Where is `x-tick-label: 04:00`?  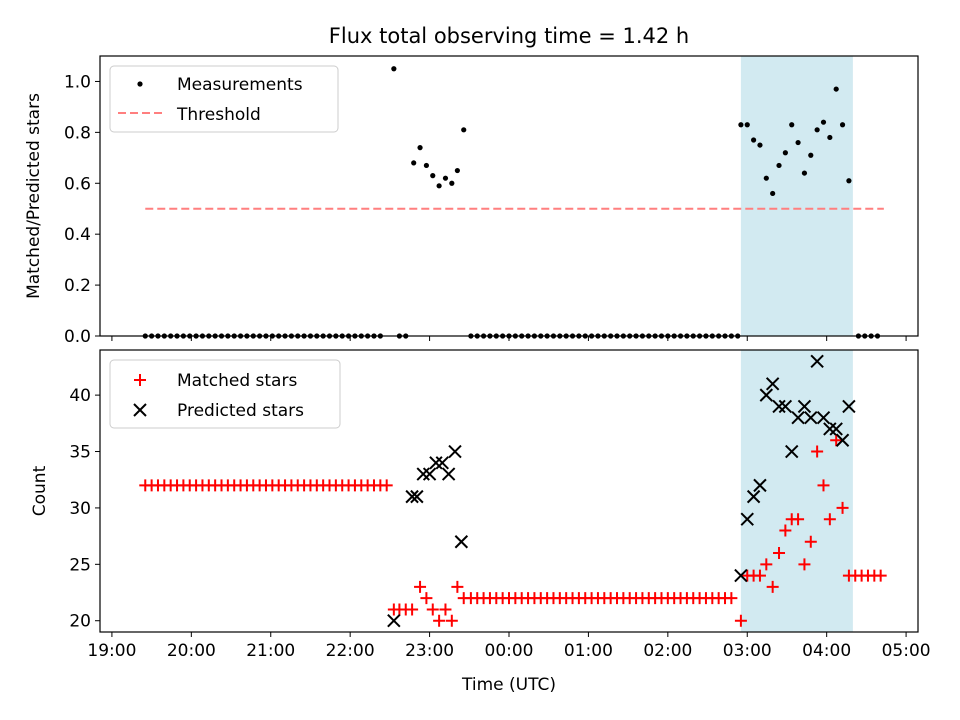 x-tick-label: 04:00 is located at coordinates (826, 651).